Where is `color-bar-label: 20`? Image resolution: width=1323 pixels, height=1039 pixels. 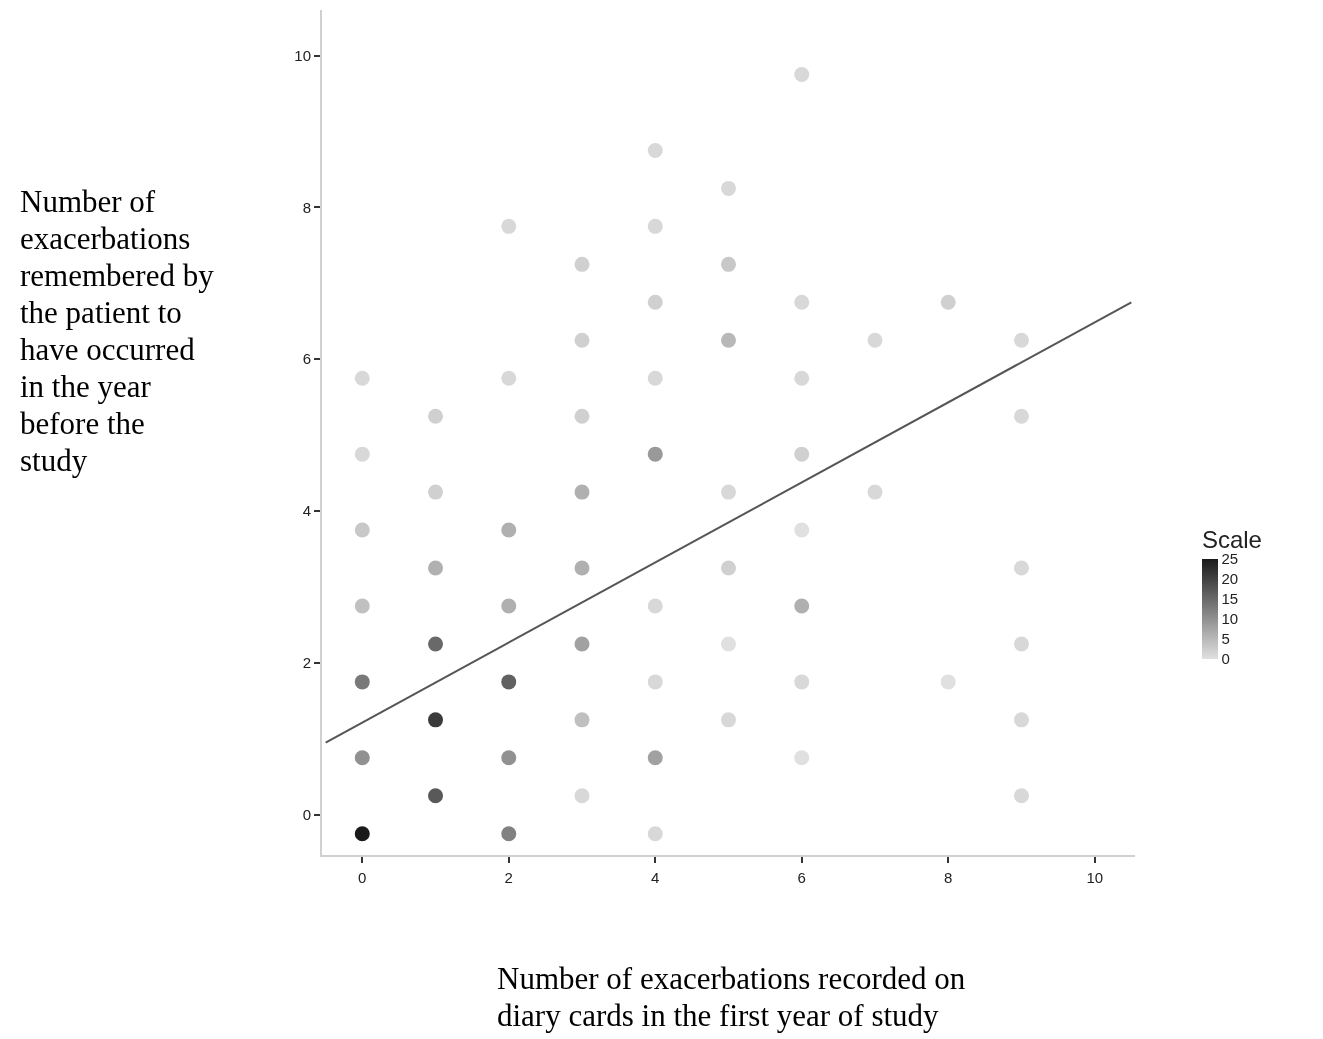 color-bar-label: 20 is located at coordinates (1230, 579).